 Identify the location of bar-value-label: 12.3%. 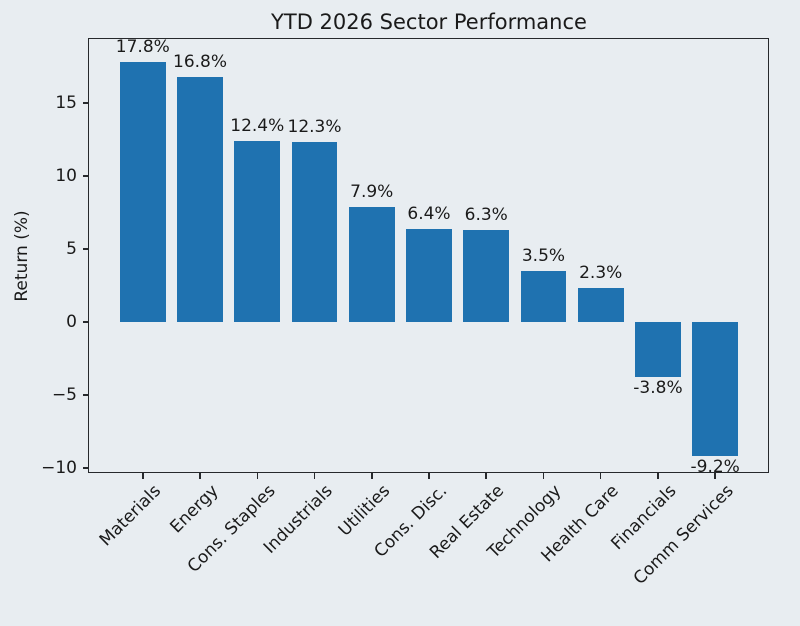
(314, 127).